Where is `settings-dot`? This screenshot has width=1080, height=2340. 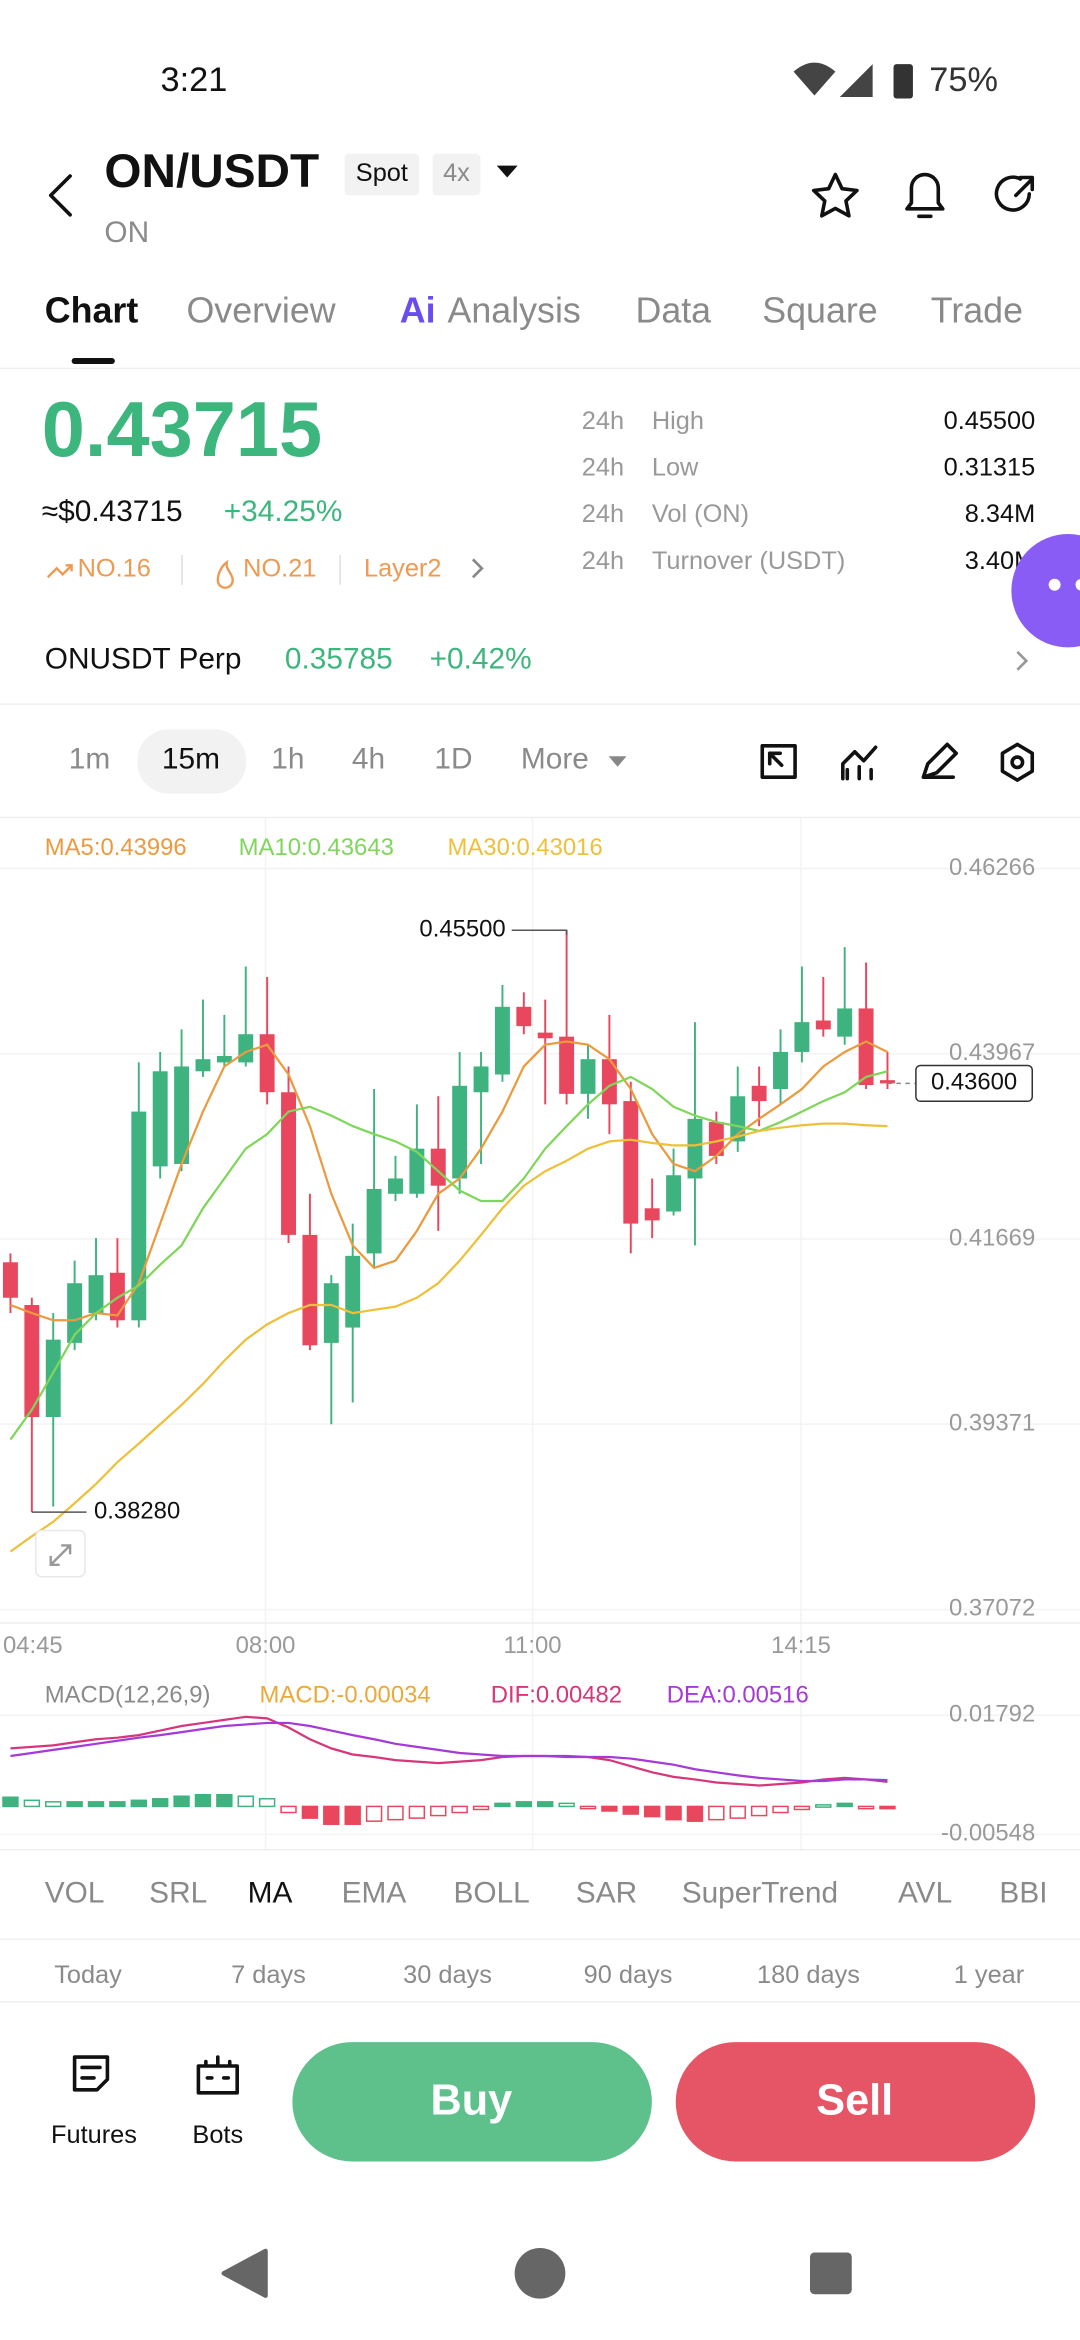 settings-dot is located at coordinates (1017, 762).